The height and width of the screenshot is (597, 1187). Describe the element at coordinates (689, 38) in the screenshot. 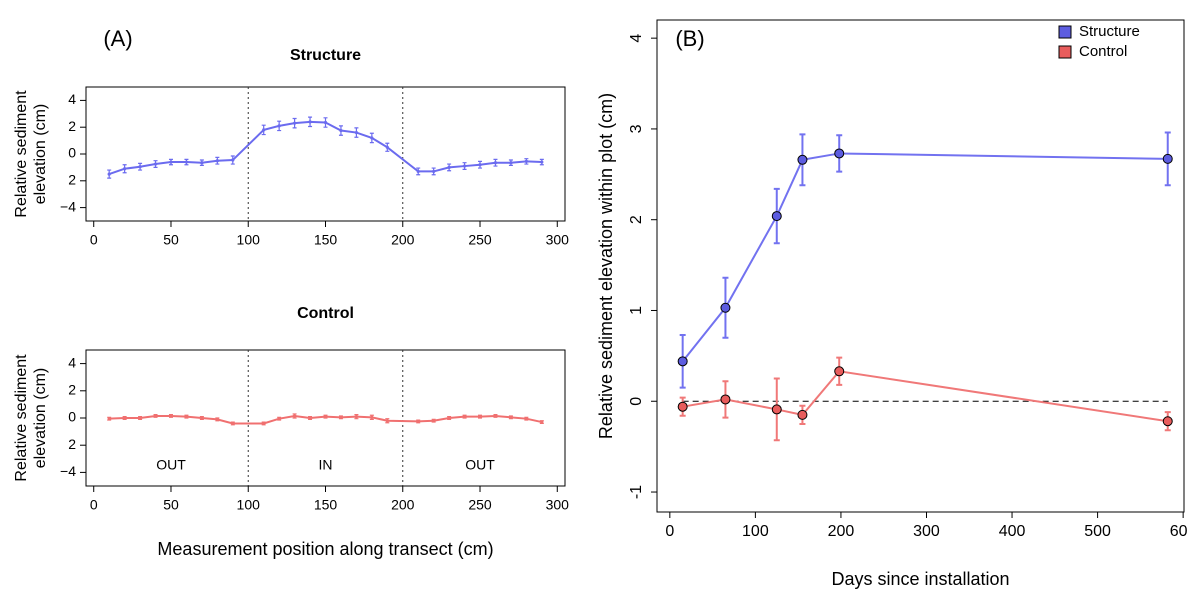

I see `panel-label: (B)` at that location.